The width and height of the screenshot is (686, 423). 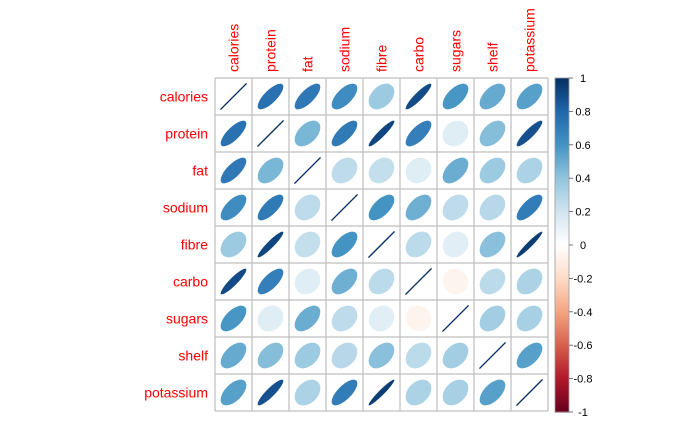 I want to click on cell-protein-protein, so click(x=270, y=133).